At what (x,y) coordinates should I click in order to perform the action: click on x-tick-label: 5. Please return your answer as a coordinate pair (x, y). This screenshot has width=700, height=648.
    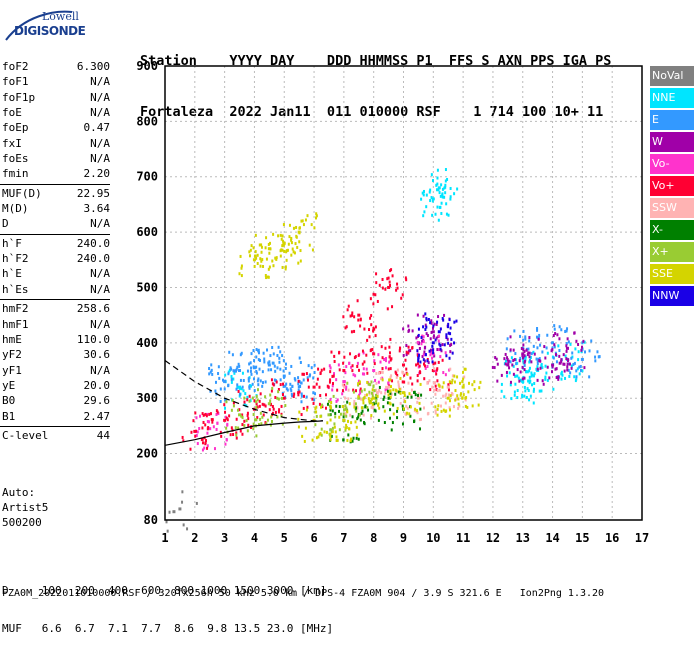
    Looking at the image, I should click on (284, 538).